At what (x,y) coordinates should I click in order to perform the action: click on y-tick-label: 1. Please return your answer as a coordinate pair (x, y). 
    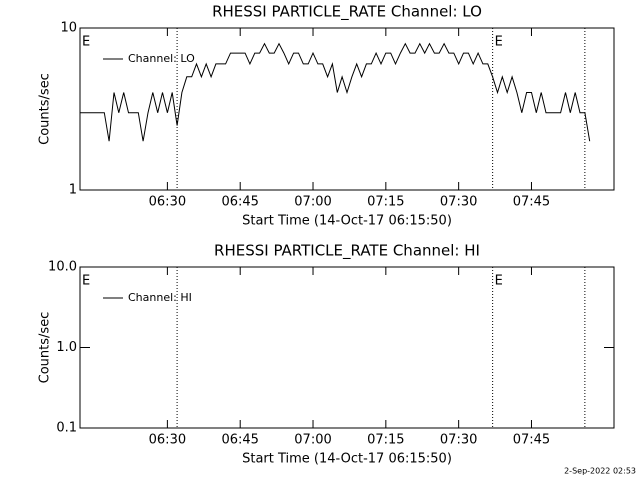
    Looking at the image, I should click on (73, 190).